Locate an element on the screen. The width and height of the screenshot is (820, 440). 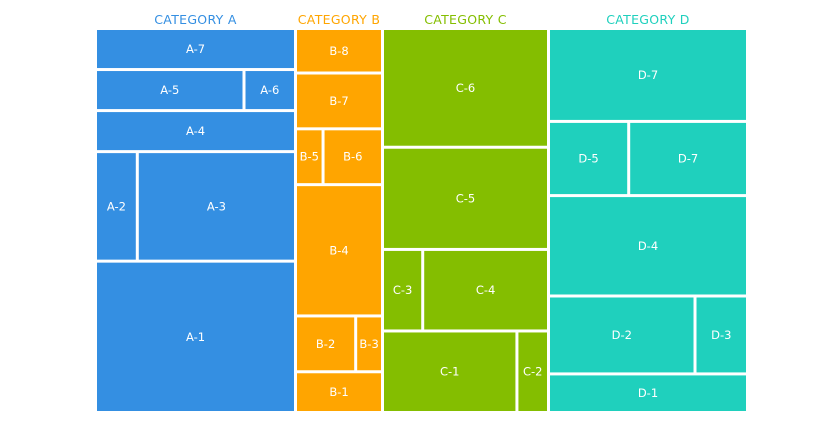
treemap-cell-a-4: A-4 is located at coordinates (195, 131).